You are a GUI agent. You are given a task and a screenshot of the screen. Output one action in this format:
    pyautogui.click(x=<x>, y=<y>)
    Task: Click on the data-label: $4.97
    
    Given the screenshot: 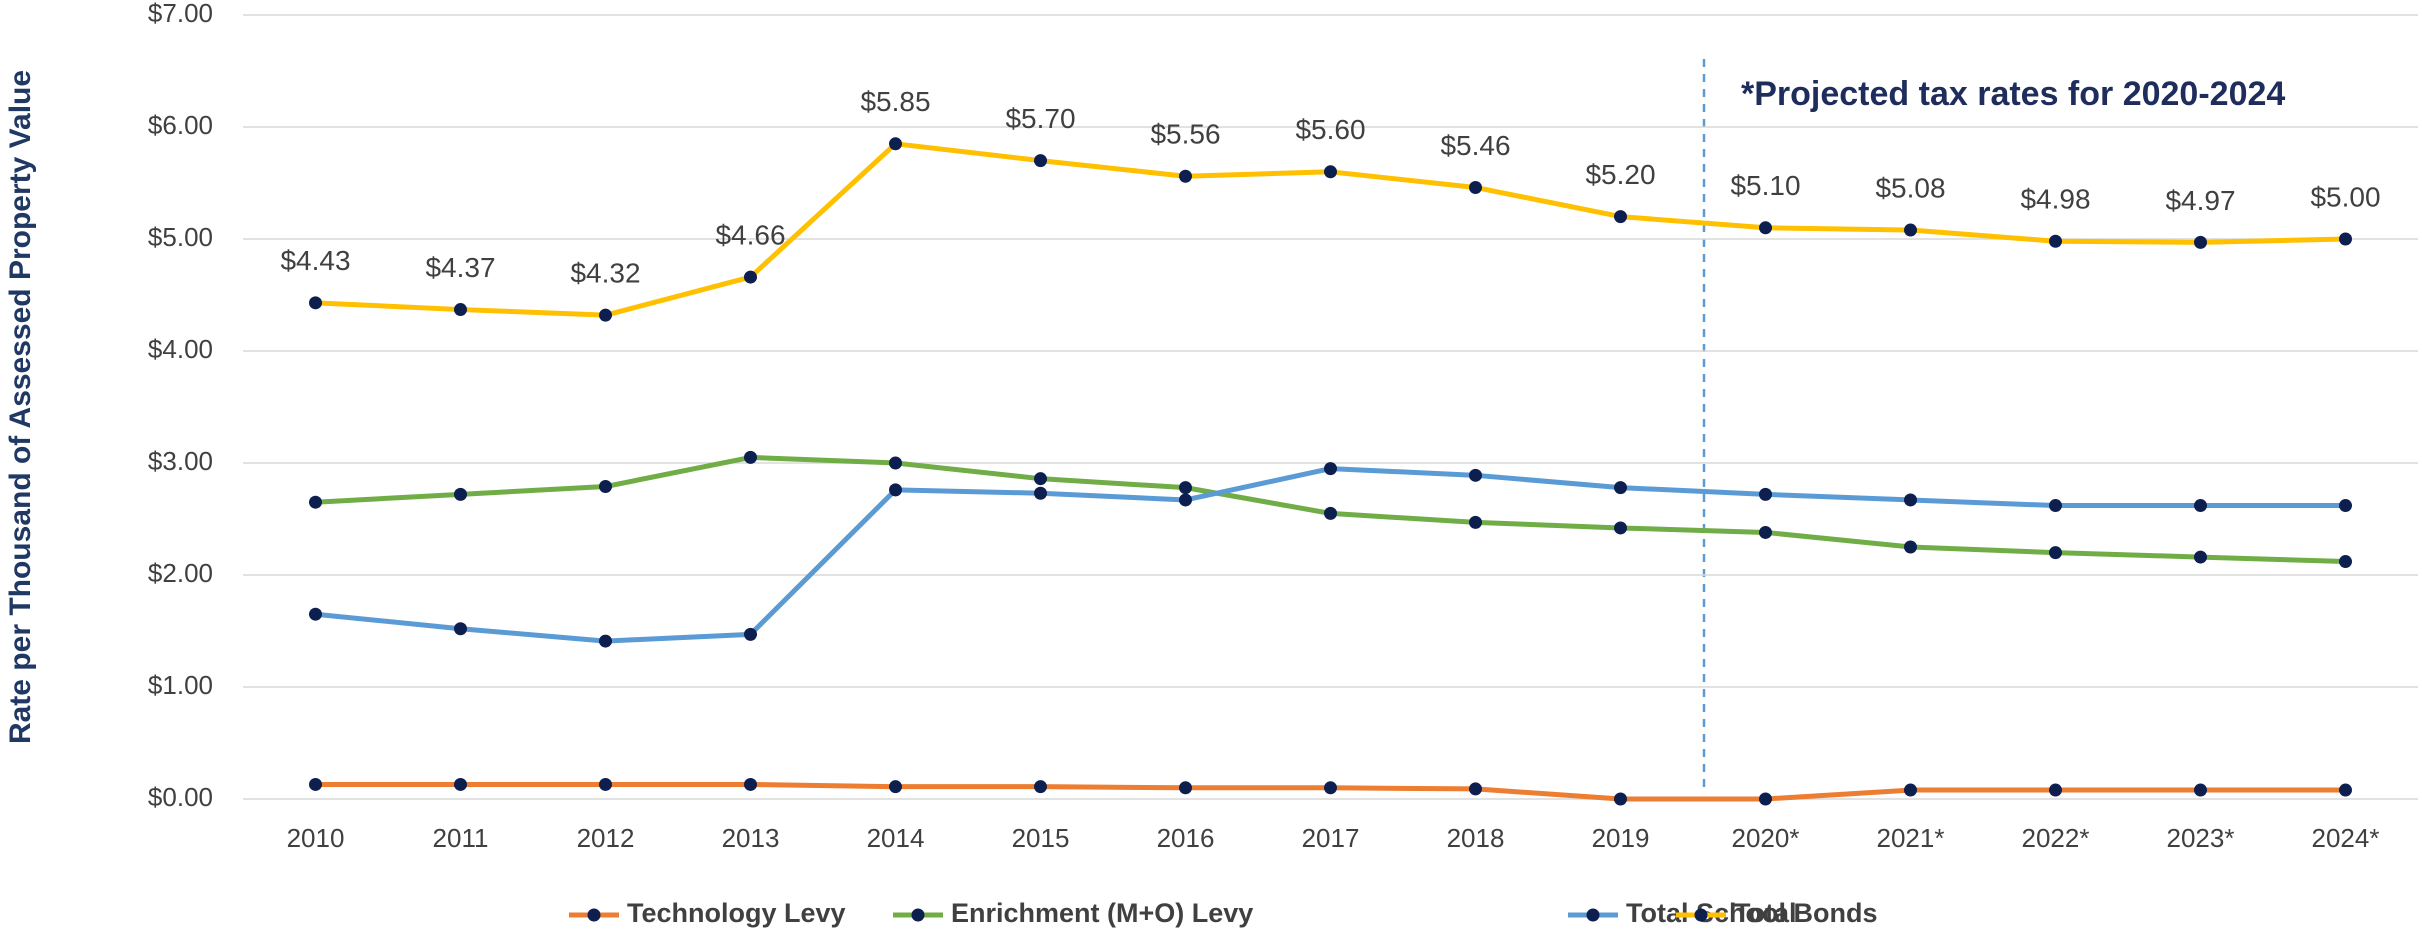 What is the action you would take?
    pyautogui.click(x=2200, y=200)
    